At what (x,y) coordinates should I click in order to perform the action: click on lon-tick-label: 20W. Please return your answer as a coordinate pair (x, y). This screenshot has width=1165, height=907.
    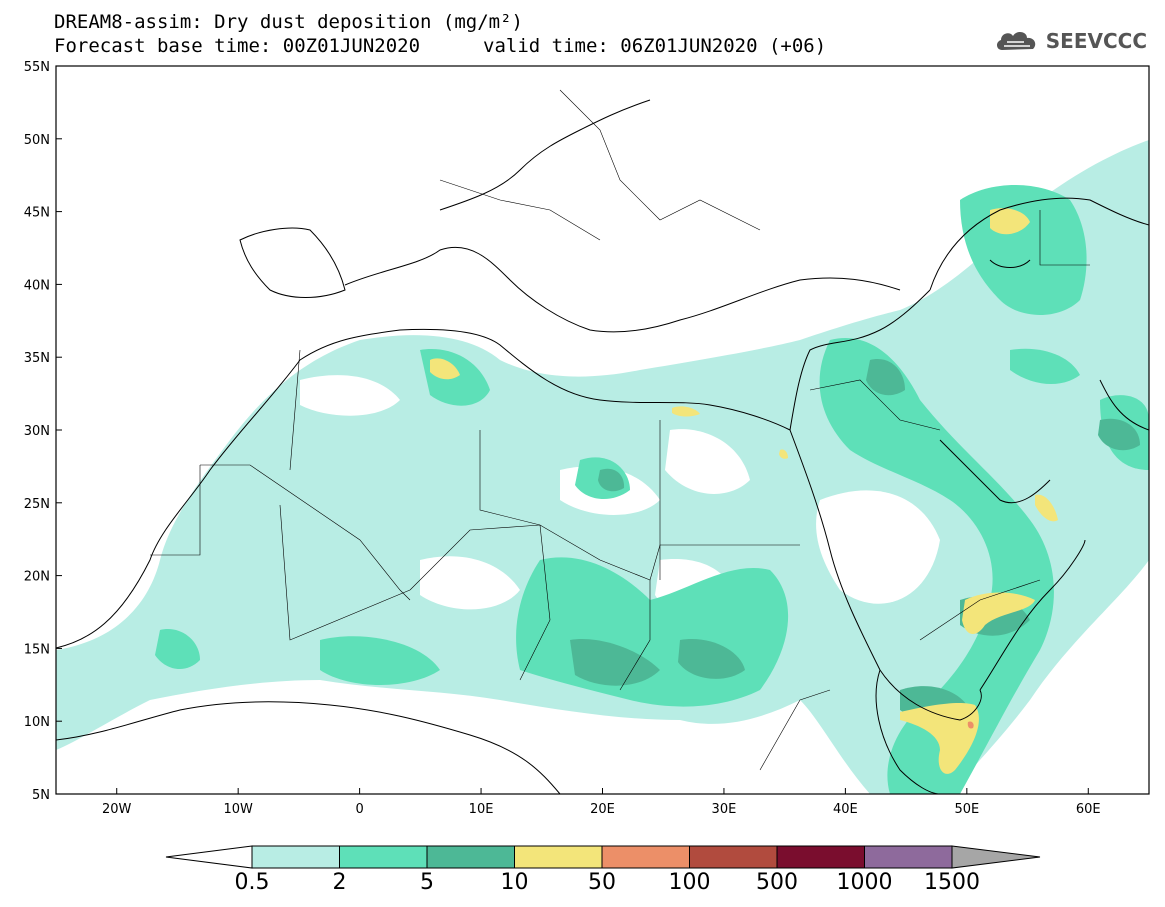
    Looking at the image, I should click on (117, 809).